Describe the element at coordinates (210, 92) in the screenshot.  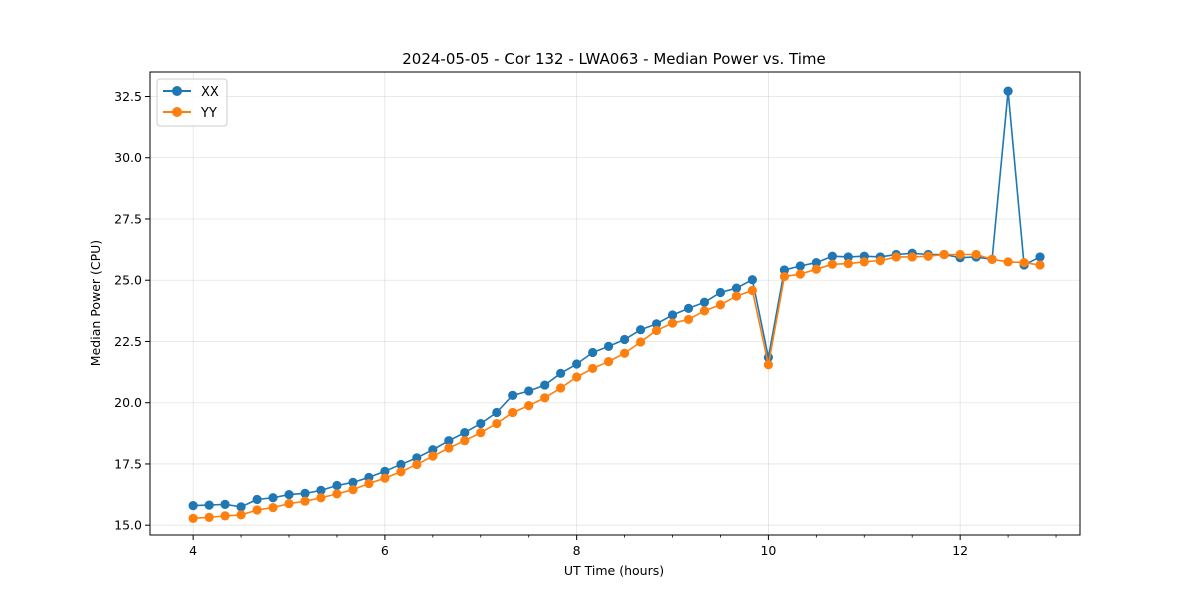
I see `legend-label-xx: XX` at that location.